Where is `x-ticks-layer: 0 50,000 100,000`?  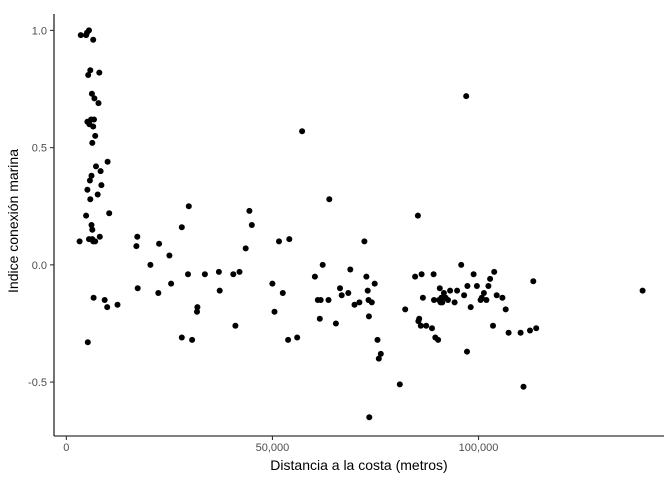
x-ticks-layer: 0 50,000 100,000 is located at coordinates (280, 445).